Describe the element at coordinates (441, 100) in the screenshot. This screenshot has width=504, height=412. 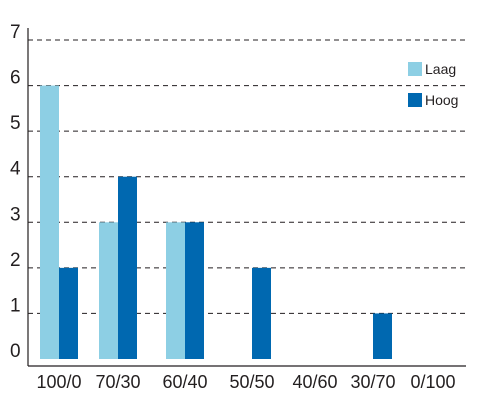
I see `legend-label: Hoog` at that location.